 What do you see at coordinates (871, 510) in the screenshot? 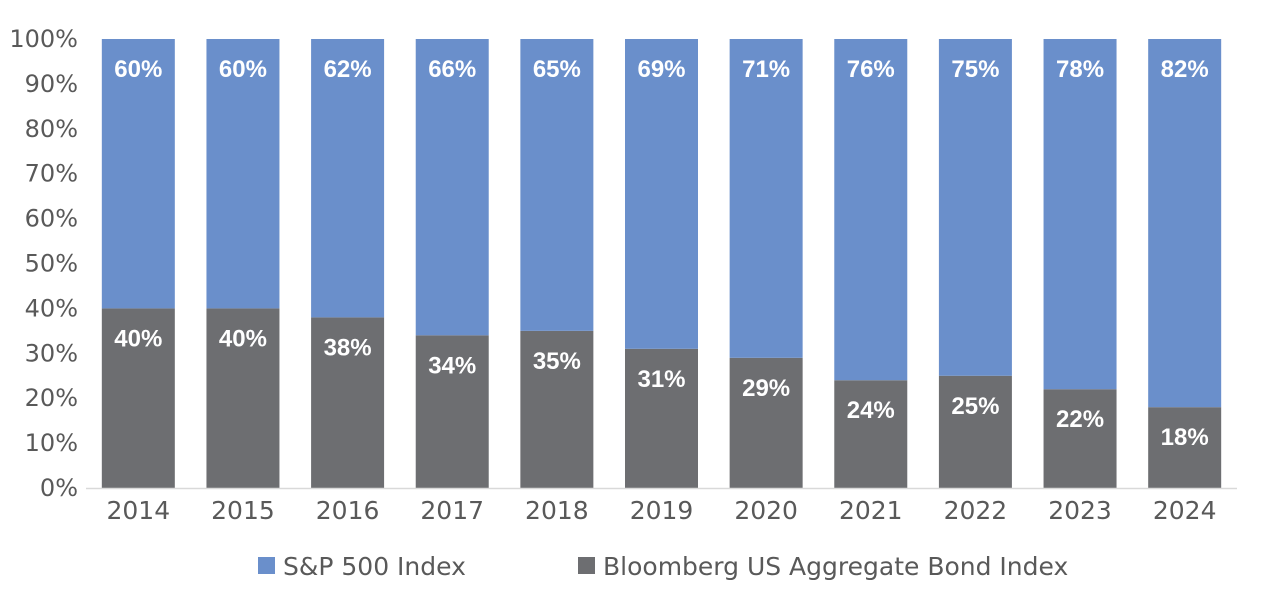
I see `x-tick-label: 2021` at bounding box center [871, 510].